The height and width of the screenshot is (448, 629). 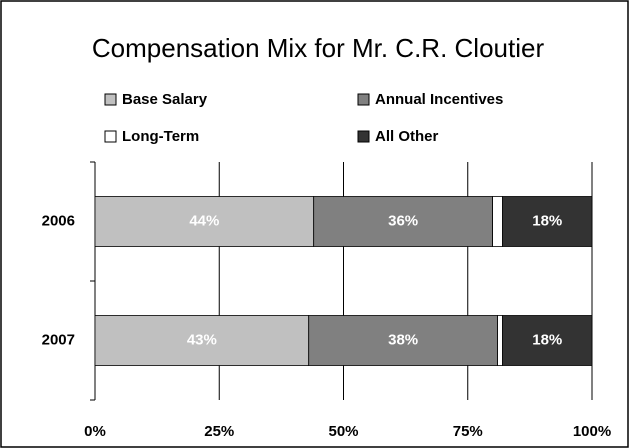 I want to click on legend-label: Long-Term, so click(x=160, y=136).